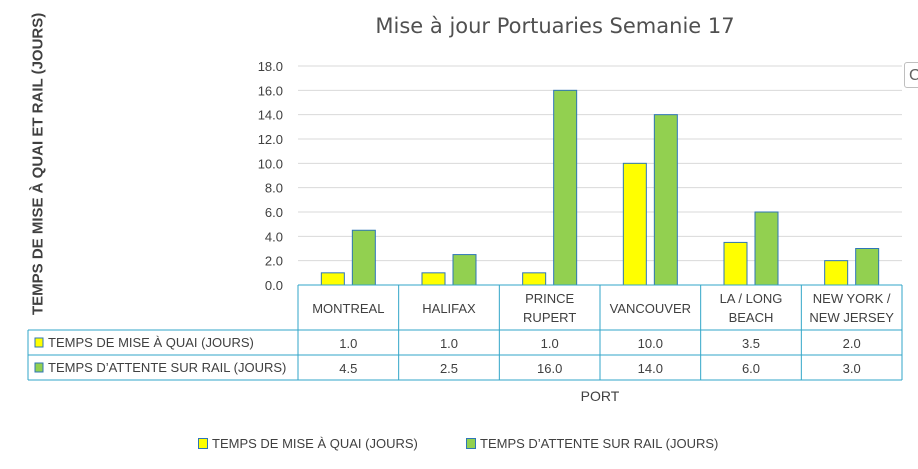  What do you see at coordinates (549, 298) in the screenshot?
I see `category-label: PRINCE` at bounding box center [549, 298].